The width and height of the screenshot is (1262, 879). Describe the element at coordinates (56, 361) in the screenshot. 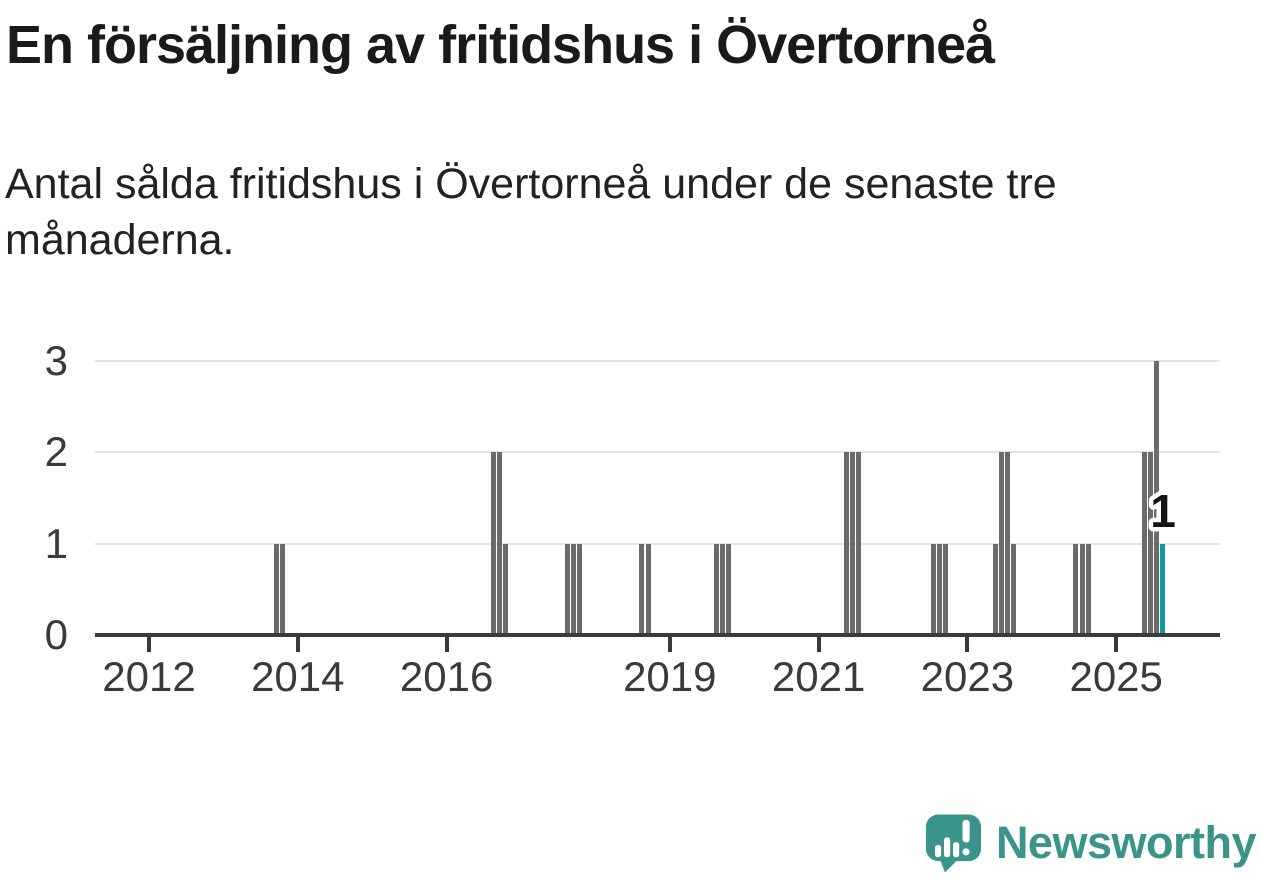

I see `y-tick-label-3: 3` at that location.